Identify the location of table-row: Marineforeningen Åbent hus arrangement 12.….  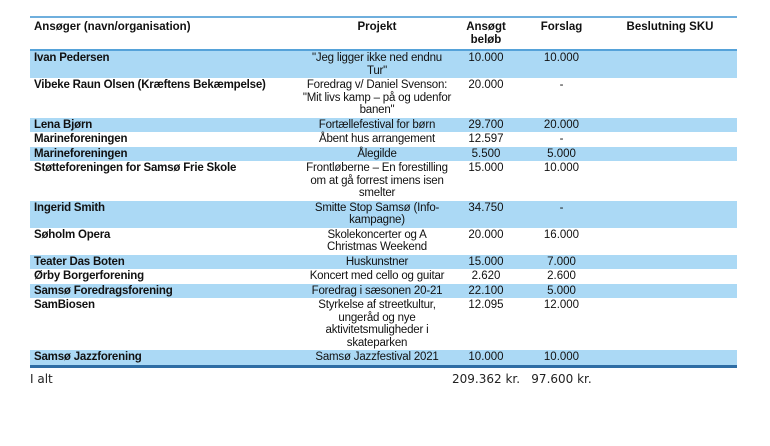
(383, 139).